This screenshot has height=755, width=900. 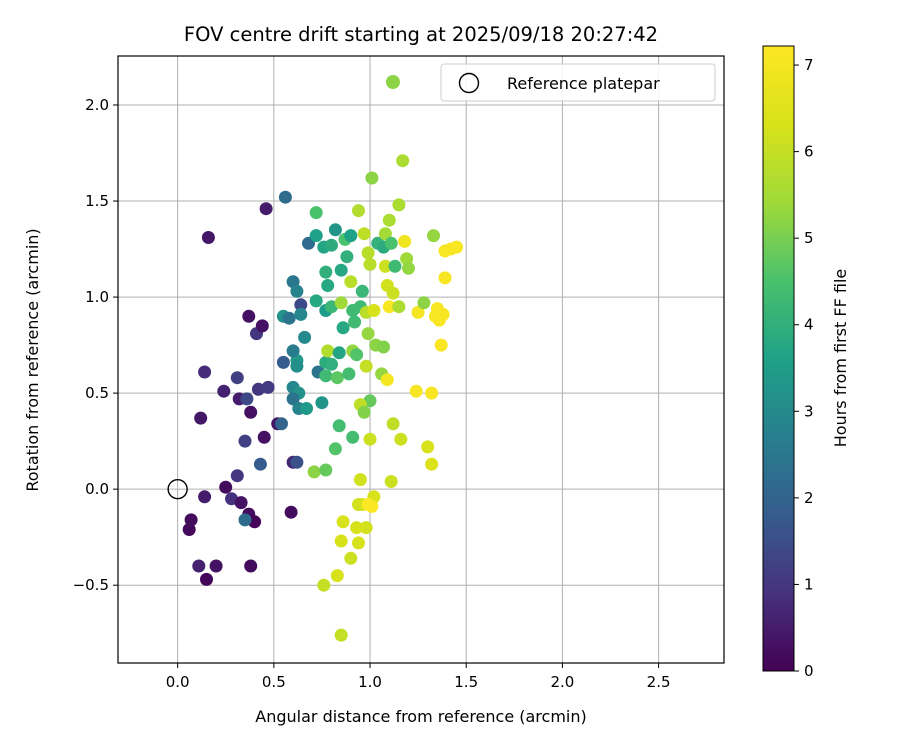 I want to click on colorbar-tick-label: 2, so click(x=809, y=498).